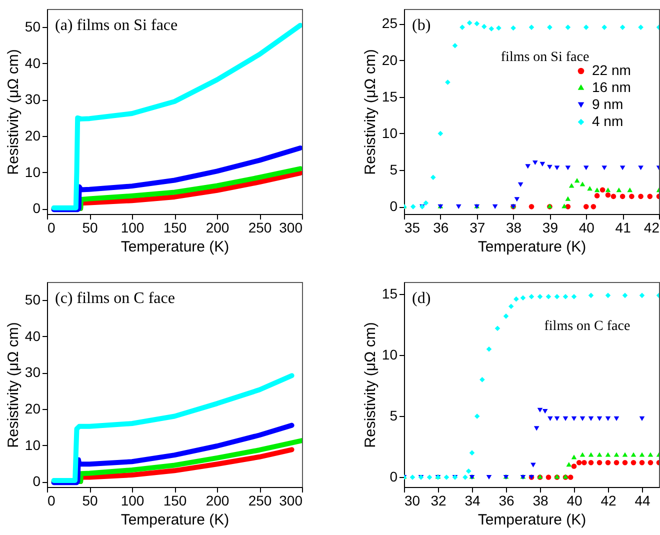 This screenshot has width=660, height=535. I want to click on annotation: (c) films on C face, so click(115, 298).